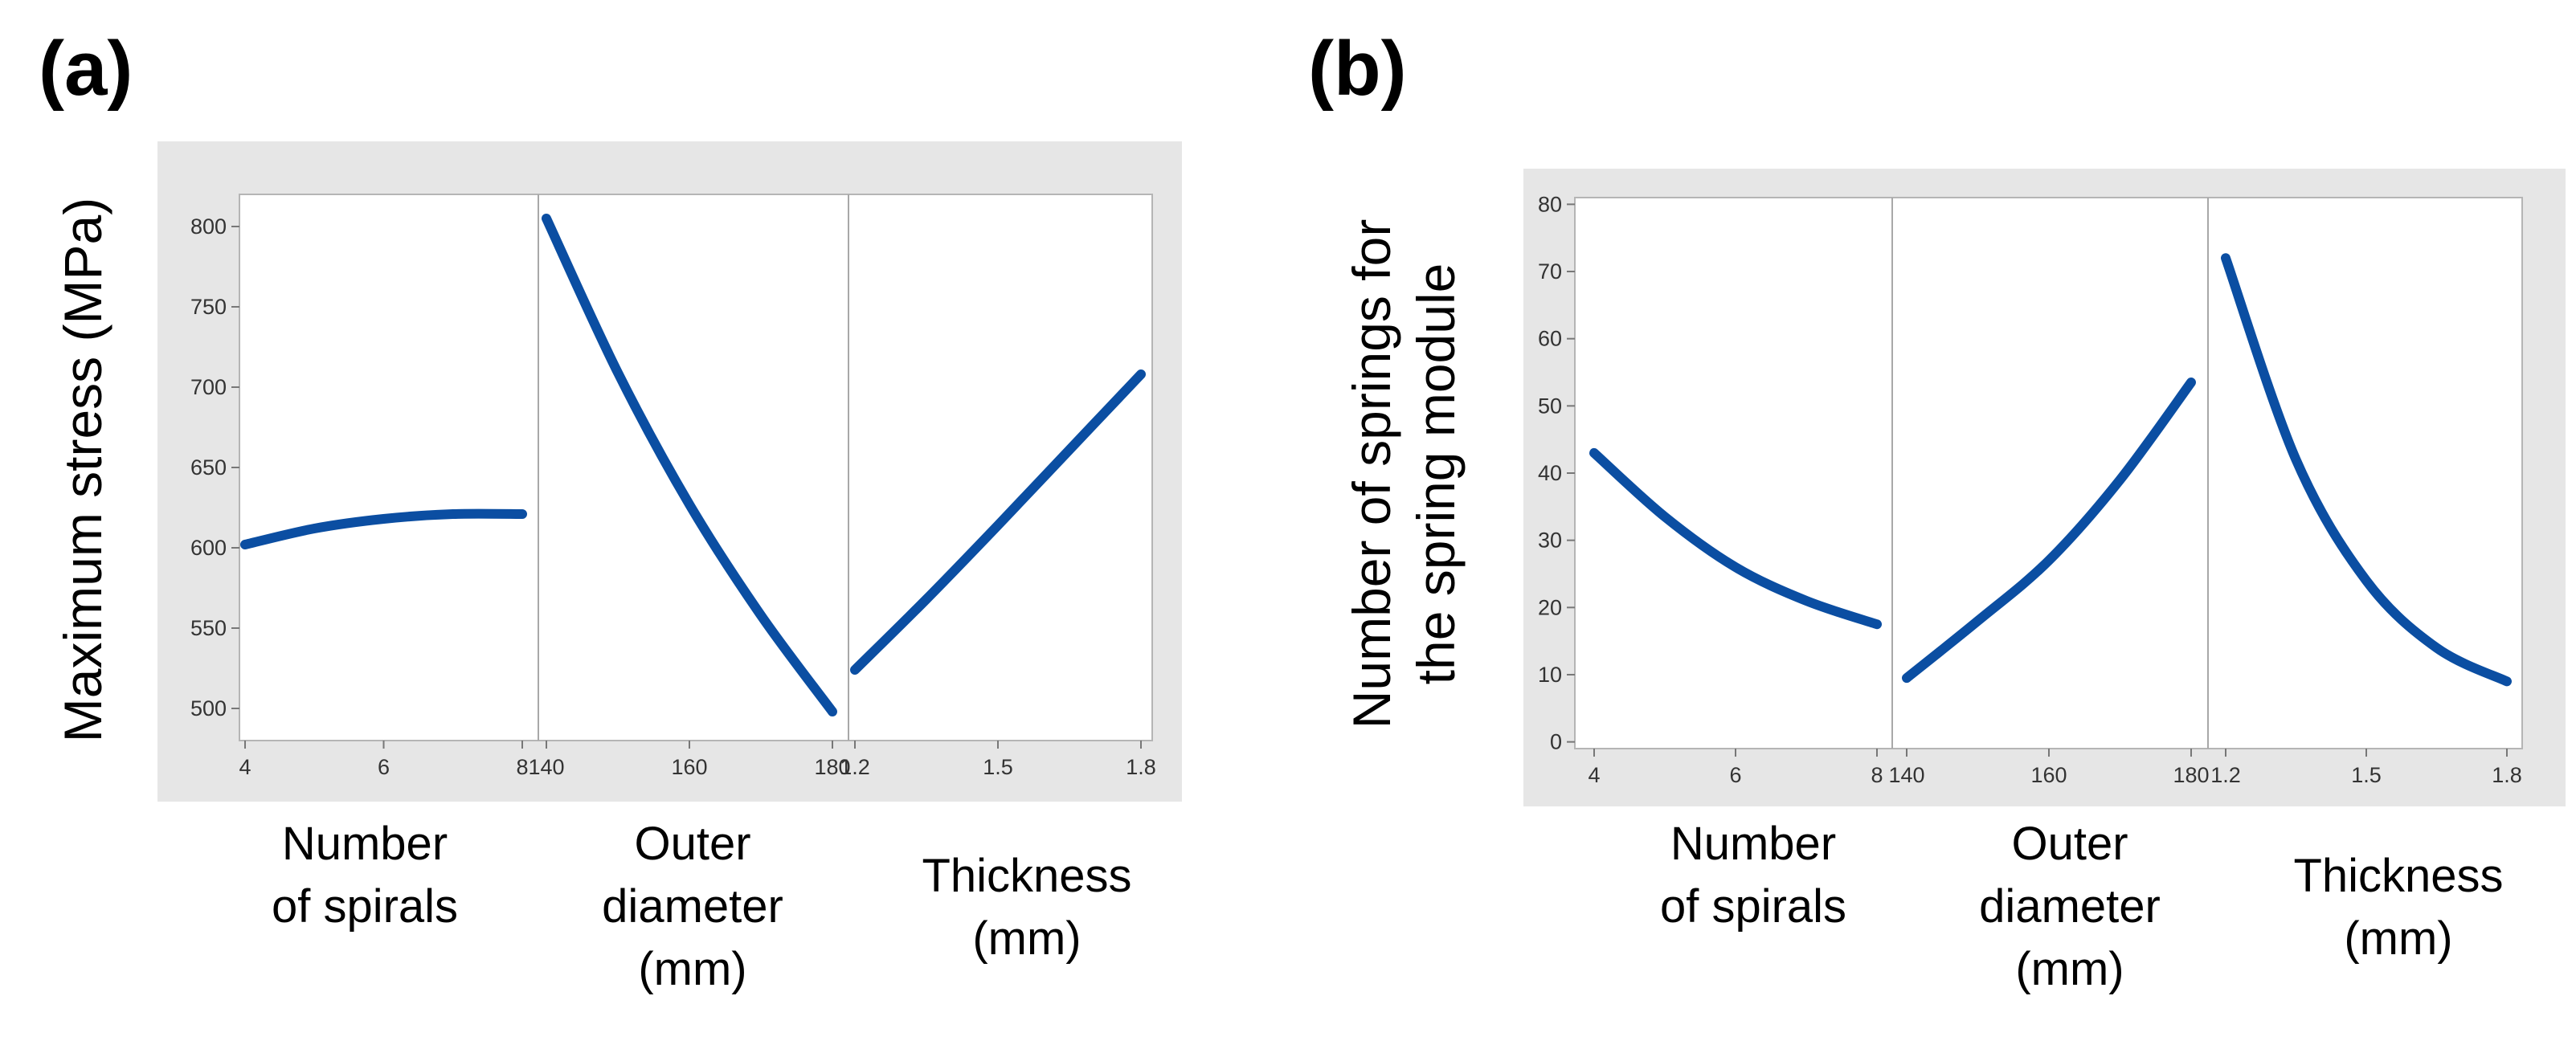  I want to click on y-tick-label: 550, so click(209, 628).